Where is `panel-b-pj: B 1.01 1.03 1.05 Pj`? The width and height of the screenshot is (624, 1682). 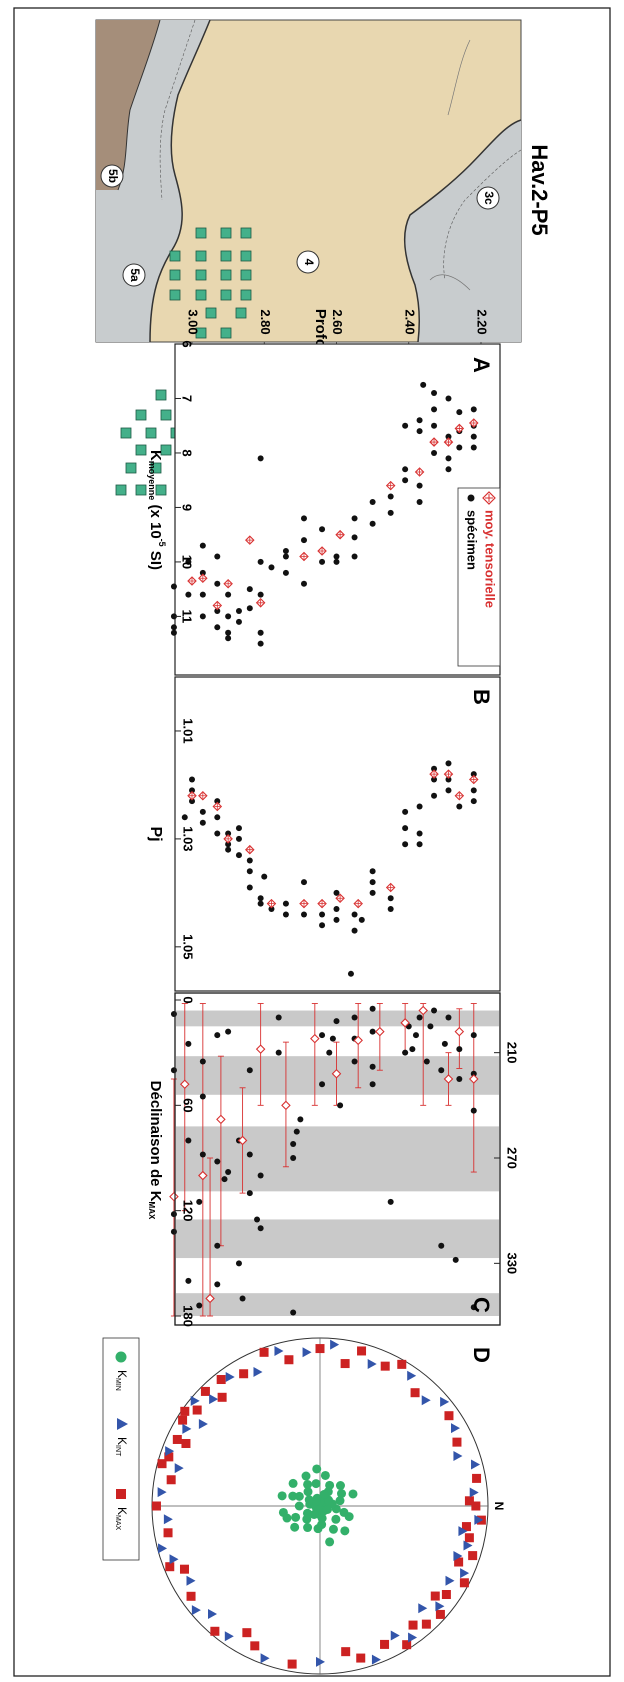
panel-b-pj: B 1.01 1.03 1.05 Pj is located at coordinates (324, 834).